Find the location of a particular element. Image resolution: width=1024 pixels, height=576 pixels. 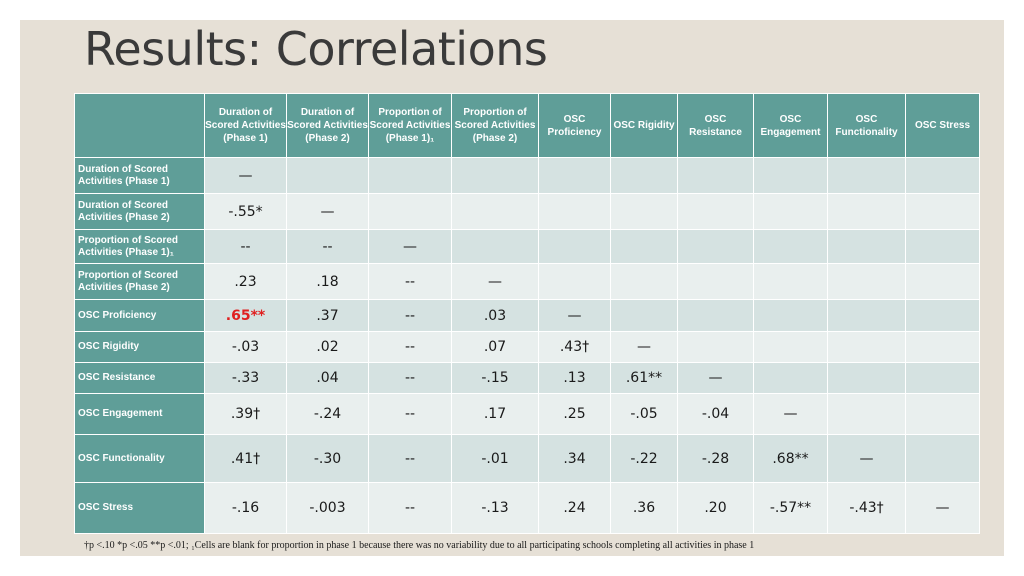

correlation-cell: -.13 is located at coordinates (495, 508).